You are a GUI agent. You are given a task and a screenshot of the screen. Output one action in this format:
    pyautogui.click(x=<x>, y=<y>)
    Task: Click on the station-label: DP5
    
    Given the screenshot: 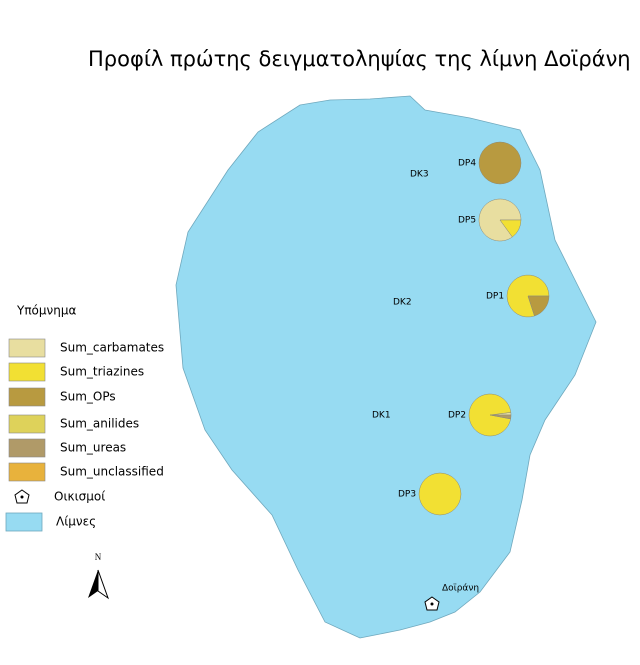 What is the action you would take?
    pyautogui.click(x=467, y=221)
    